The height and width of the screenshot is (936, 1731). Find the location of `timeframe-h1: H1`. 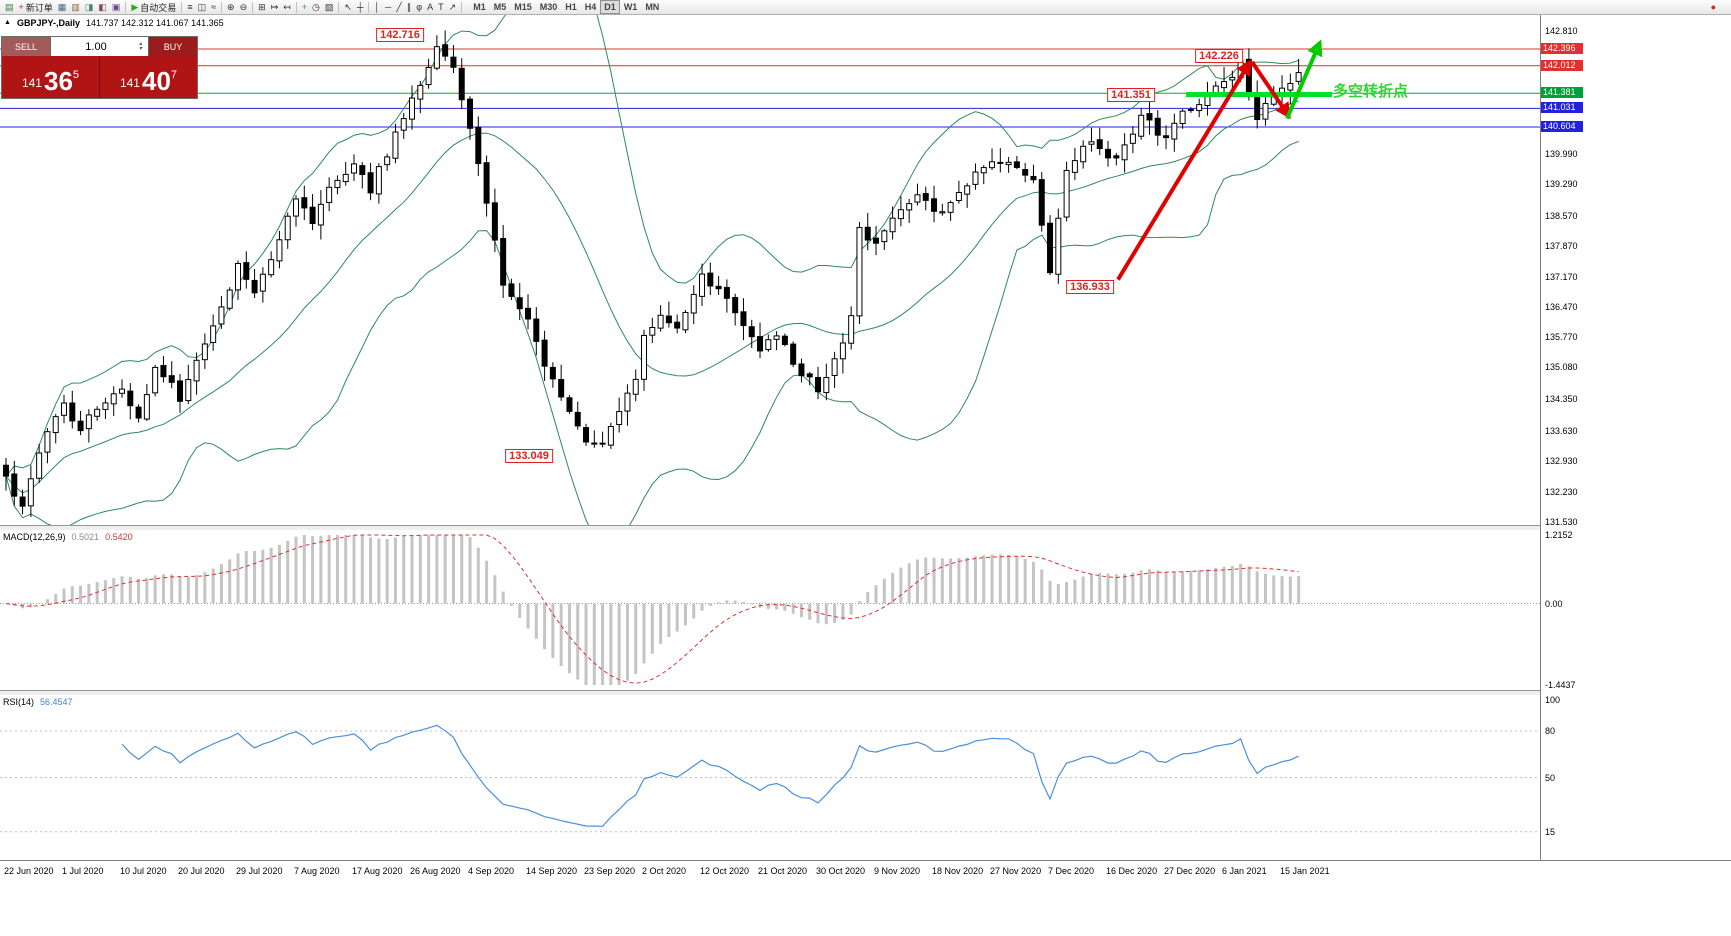

timeframe-h1: H1 is located at coordinates (571, 7).